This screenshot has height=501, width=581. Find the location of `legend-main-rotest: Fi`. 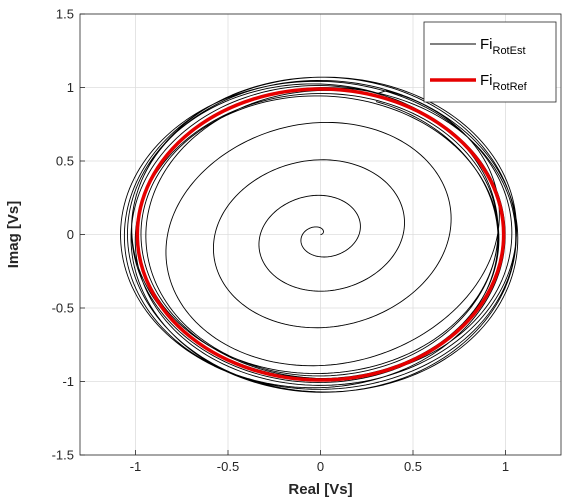

legend-main-rotest: Fi is located at coordinates (486, 44).